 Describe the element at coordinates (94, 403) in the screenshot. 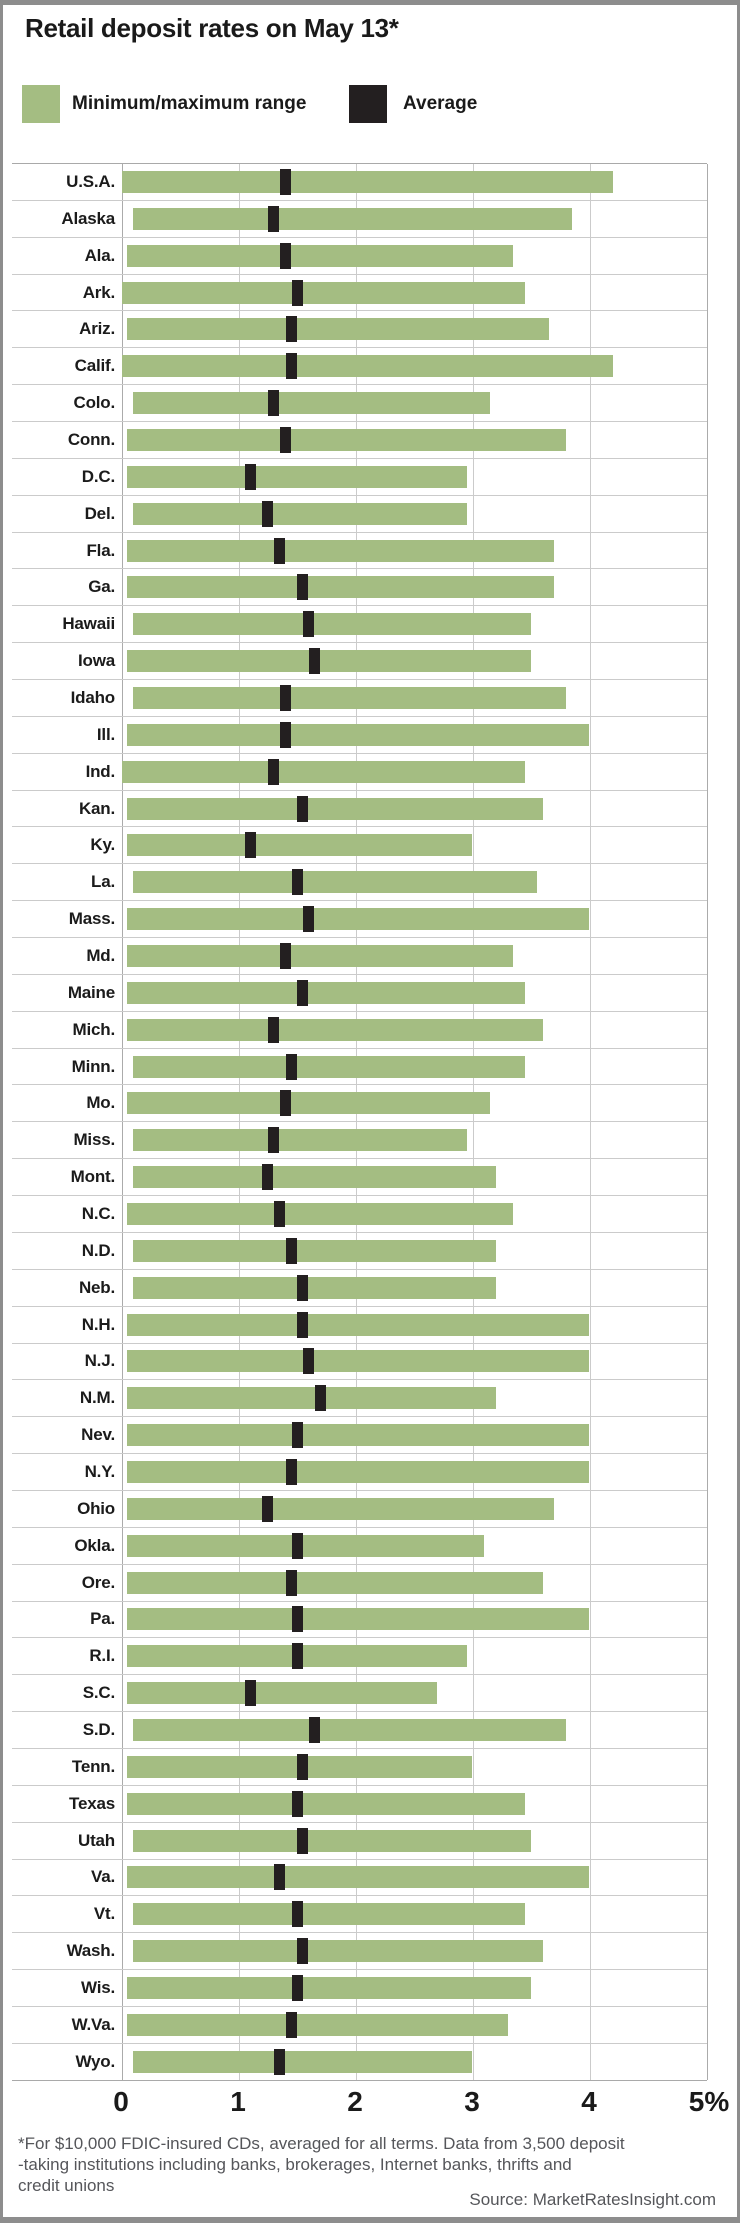

I see `row-label: Colo.` at that location.